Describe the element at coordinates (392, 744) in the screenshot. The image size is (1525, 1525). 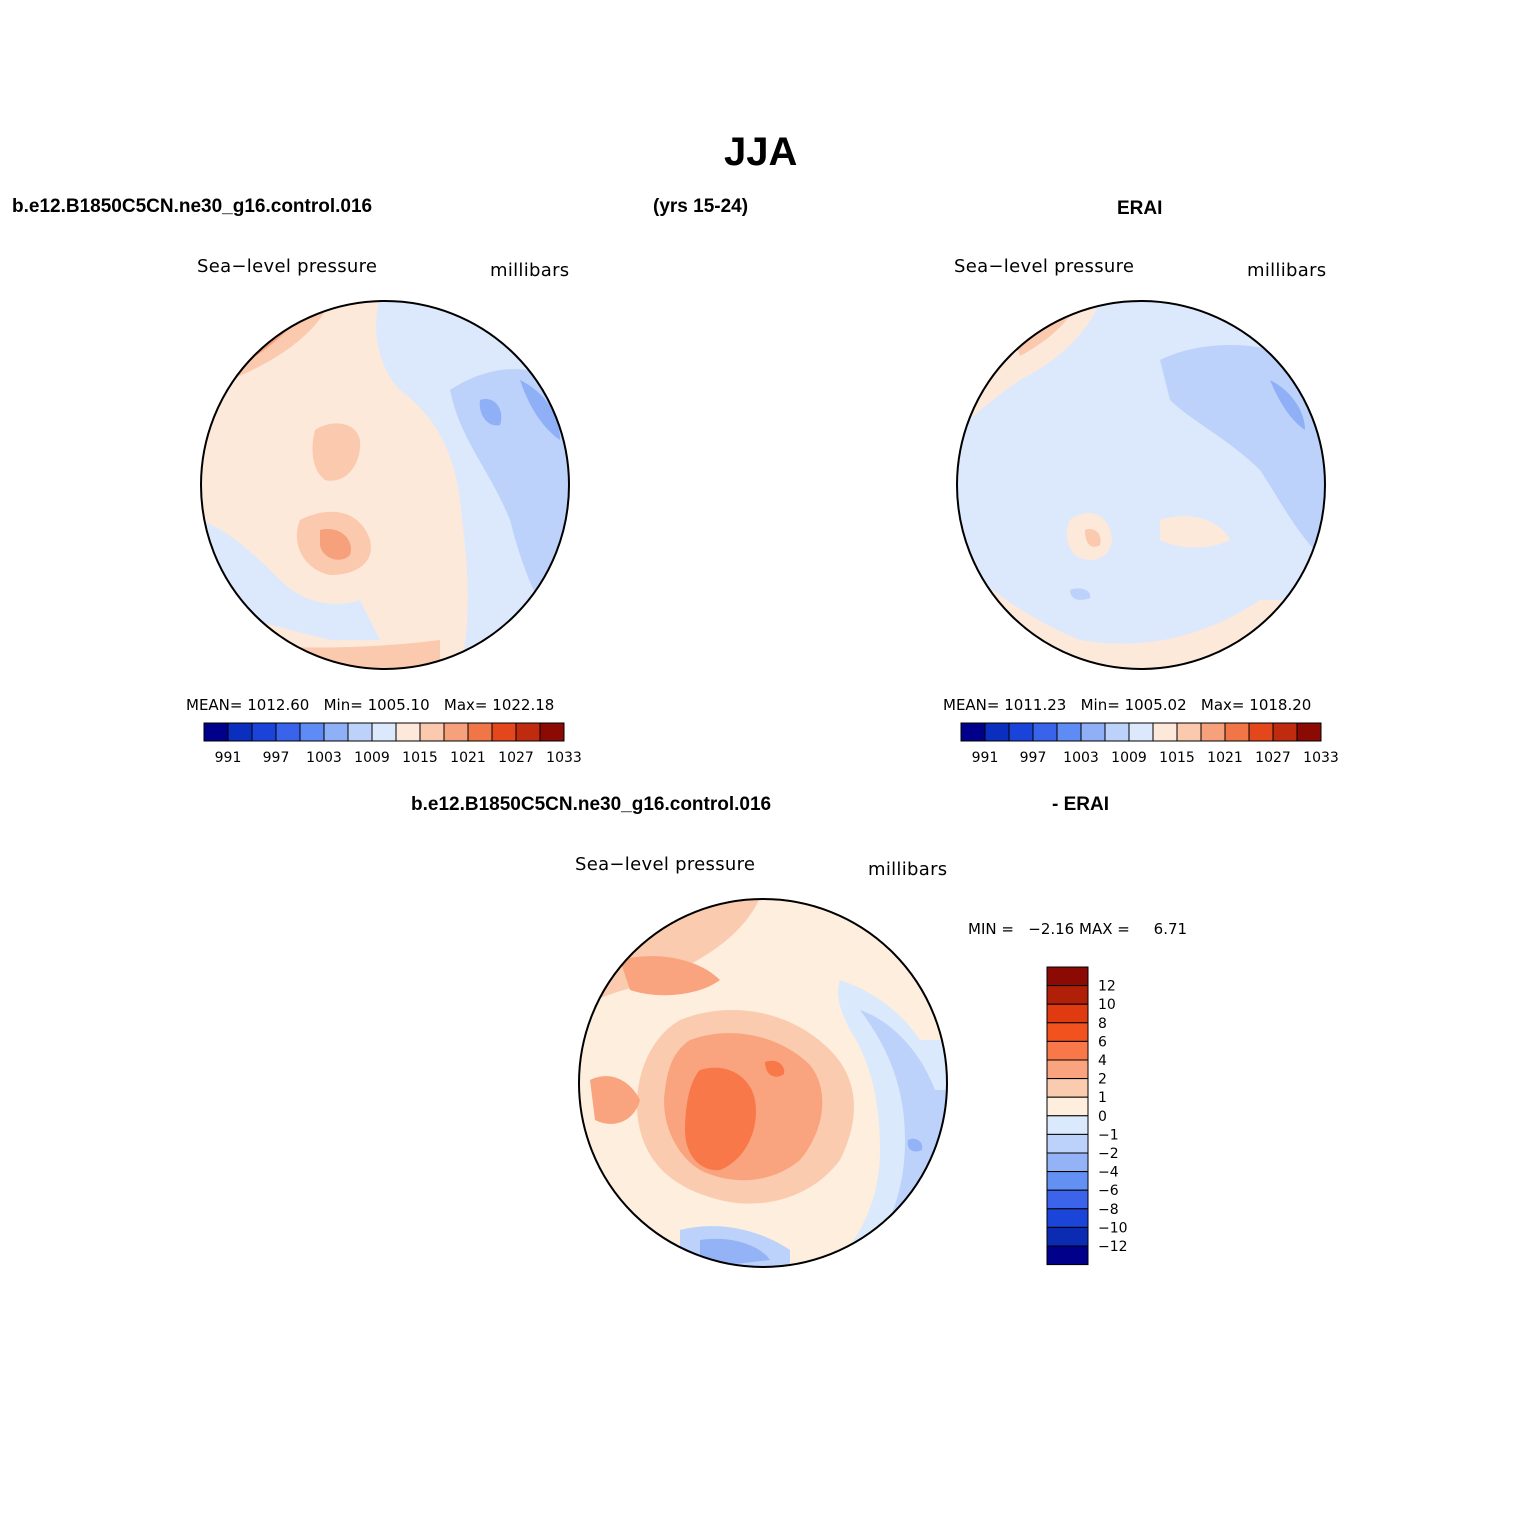
I see `model-colorbar: 991 997 1003 1009 1015 1021 1027 1033` at that location.